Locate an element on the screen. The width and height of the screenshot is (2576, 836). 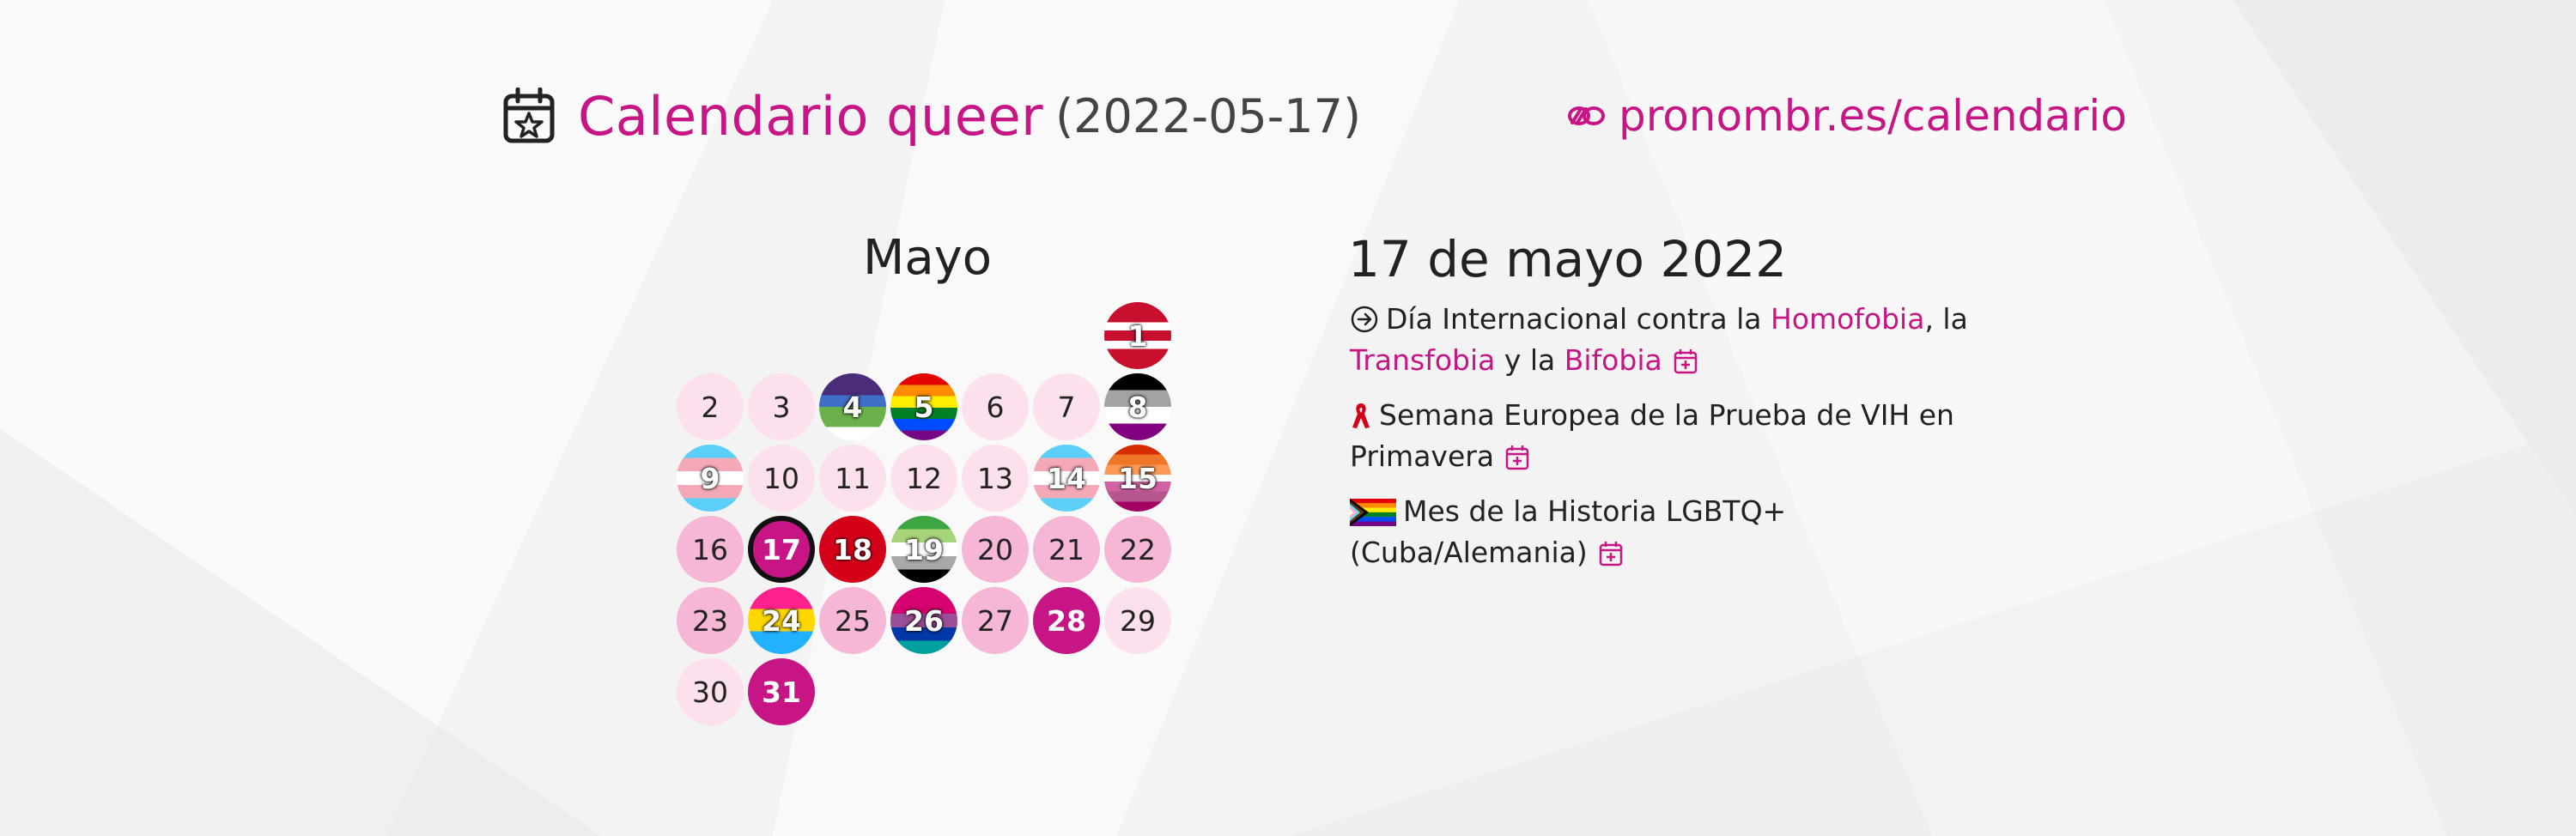
calendar-day-23: 23 is located at coordinates (711, 620).